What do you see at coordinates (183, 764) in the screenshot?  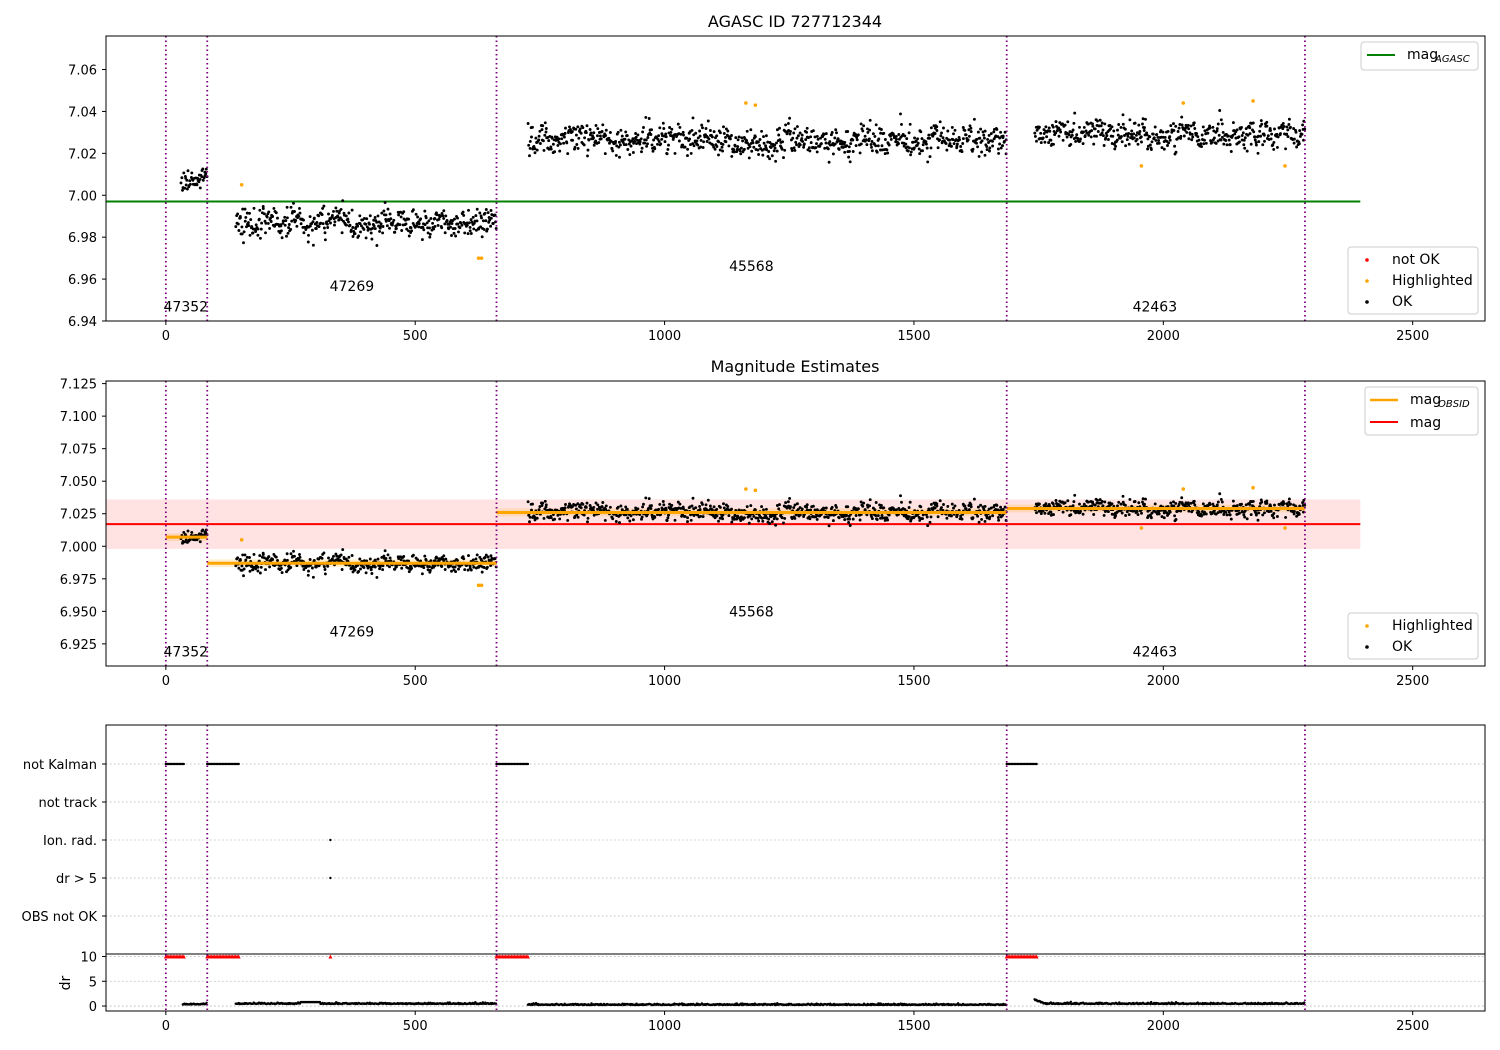 I see `flag-point` at bounding box center [183, 764].